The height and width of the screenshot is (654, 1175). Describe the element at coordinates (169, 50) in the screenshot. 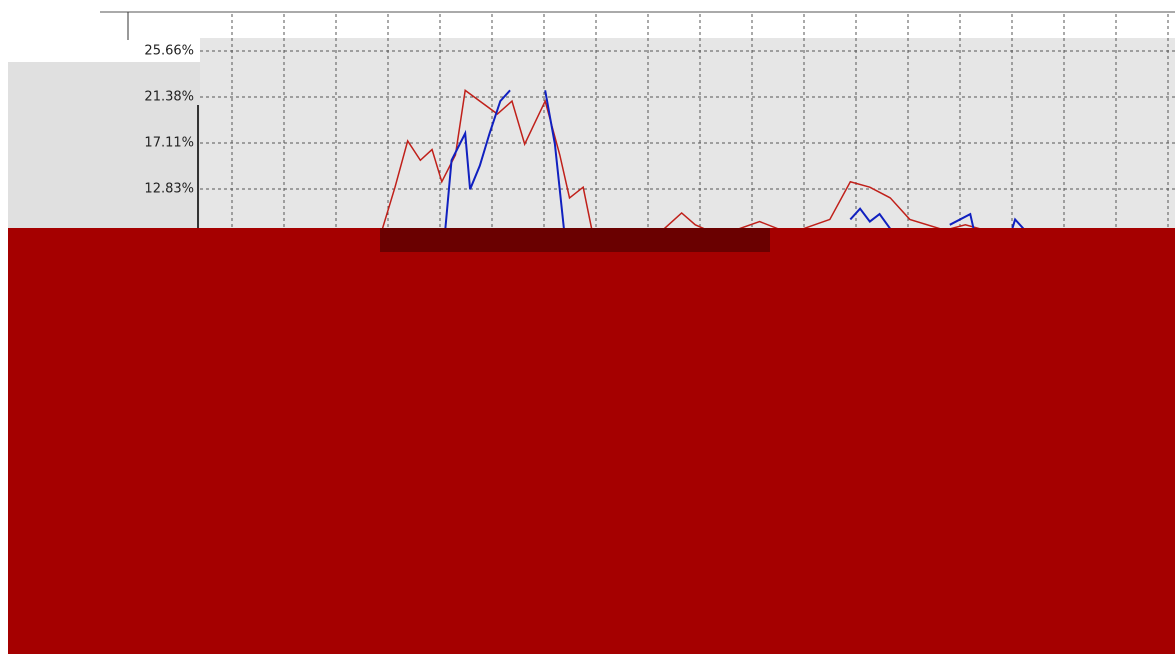

I see `y-tick-label: 25.66%` at that location.